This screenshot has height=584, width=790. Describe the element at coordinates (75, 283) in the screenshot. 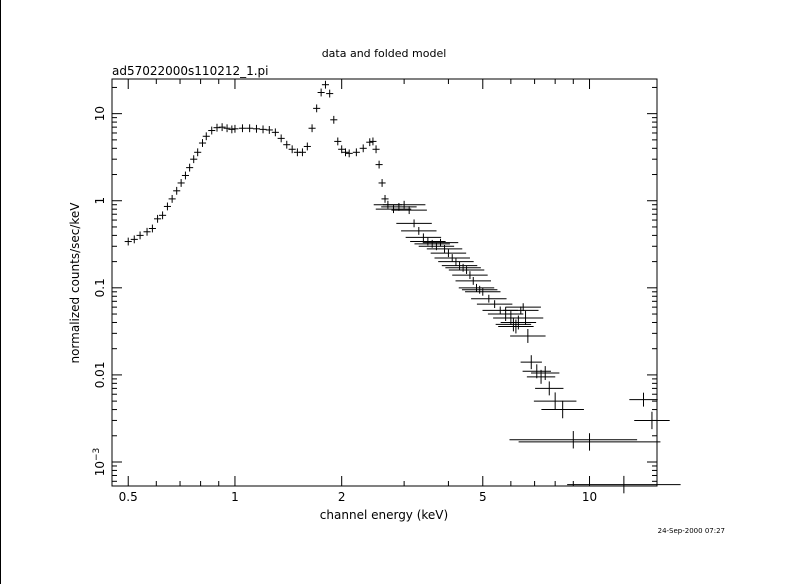

I see `y-axis-label: normalized counts/sec/keV` at that location.